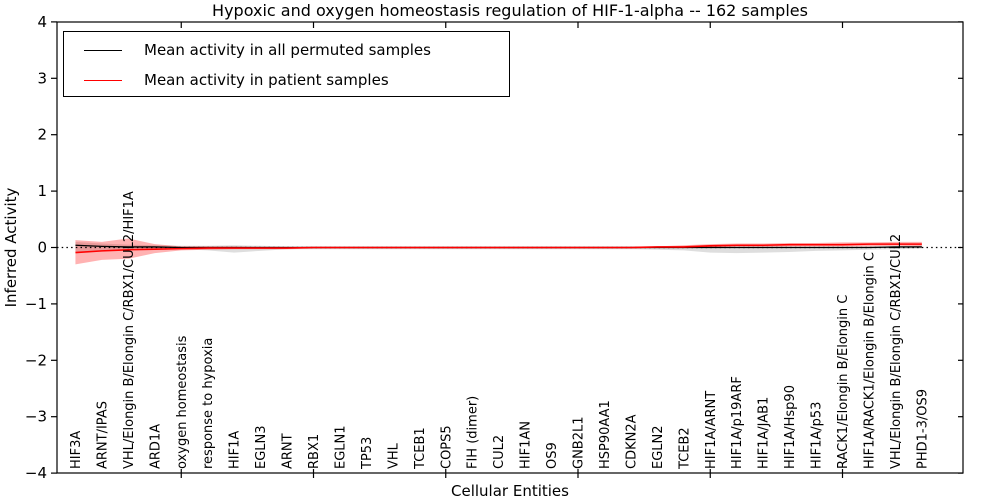 Image resolution: width=1000 pixels, height=500 pixels. What do you see at coordinates (129, 330) in the screenshot?
I see `x-tick-label: VHL/Elongin B/Elongin C/RBX1/CUL2/HIF1A` at bounding box center [129, 330].